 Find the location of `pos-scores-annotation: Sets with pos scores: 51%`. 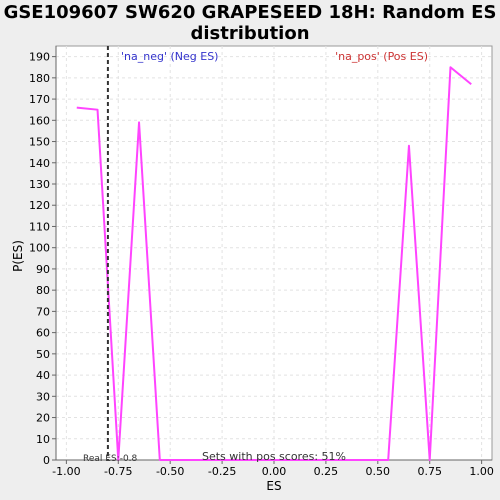

pos-scores-annotation: Sets with pos scores: 51% is located at coordinates (274, 456).